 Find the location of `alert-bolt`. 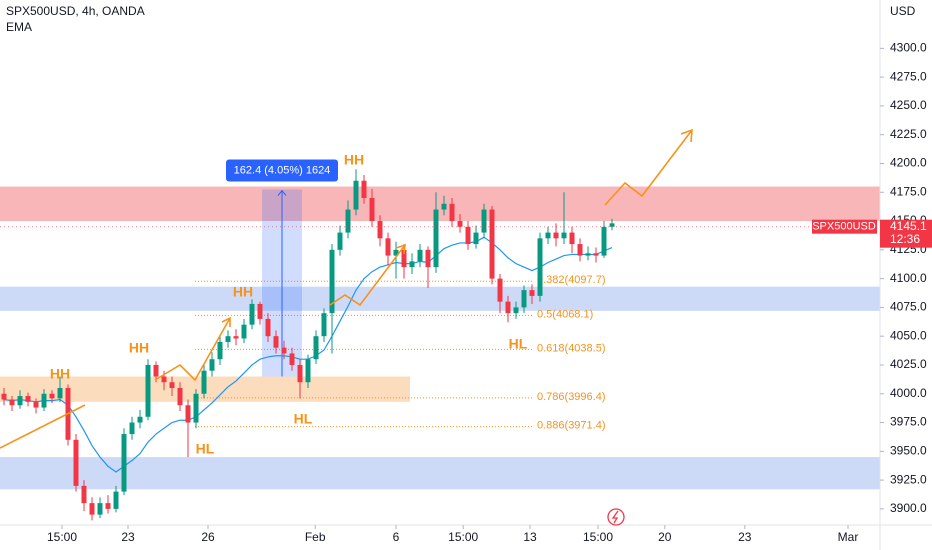

alert-bolt is located at coordinates (615, 517).